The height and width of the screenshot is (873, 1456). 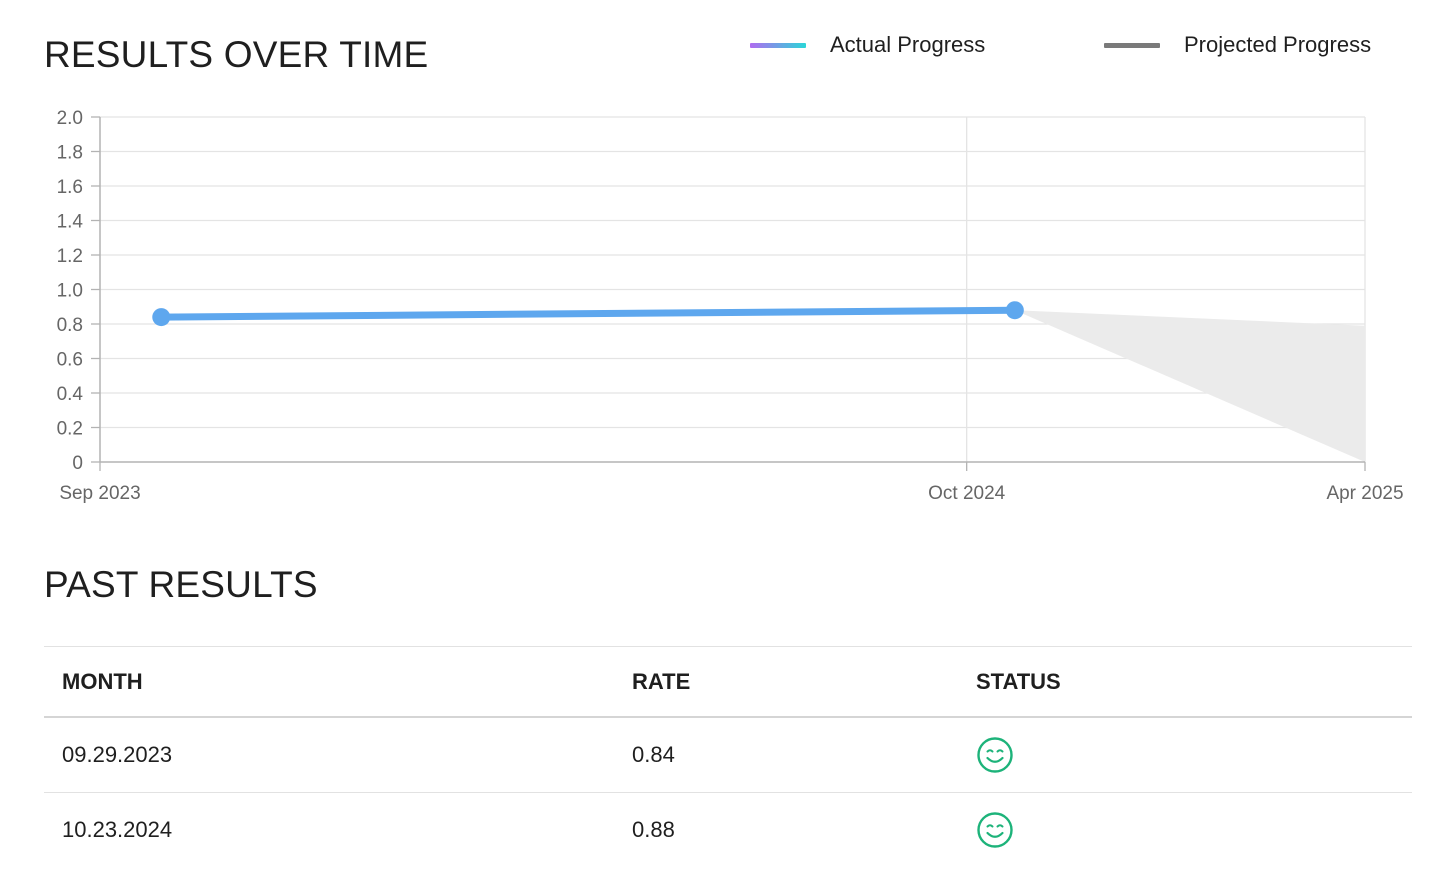 What do you see at coordinates (236, 54) in the screenshot?
I see `chart-title: RESULTS OVER TIME` at bounding box center [236, 54].